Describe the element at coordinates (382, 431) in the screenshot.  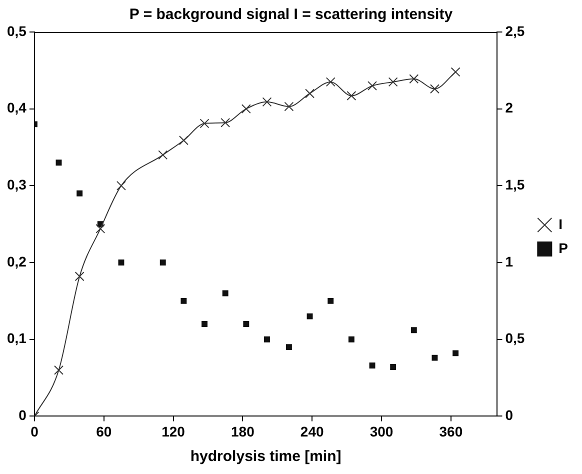
I see `x-tick-label: 300` at that location.